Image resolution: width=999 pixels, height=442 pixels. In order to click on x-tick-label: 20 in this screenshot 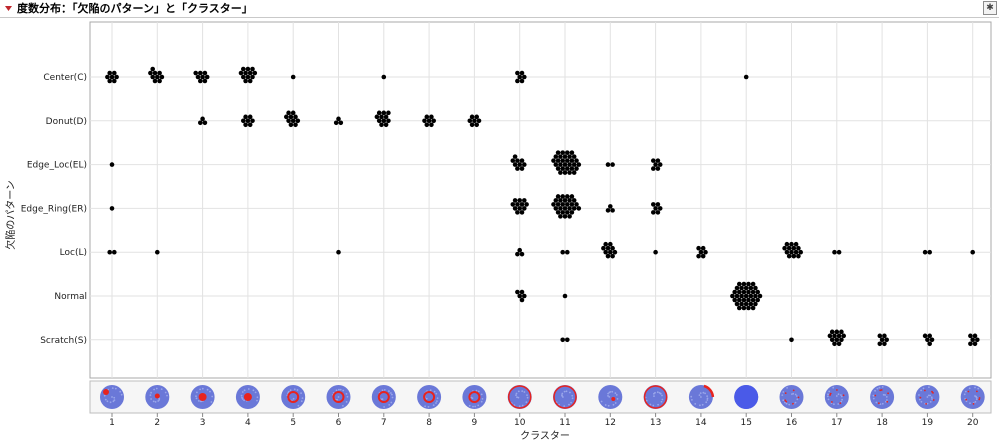, I will do `click(973, 423)`.